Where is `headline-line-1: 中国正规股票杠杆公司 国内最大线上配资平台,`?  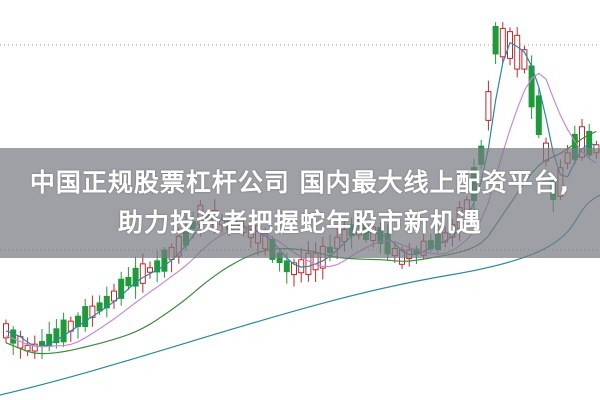
headline-line-1: 中国正规股票杠杆公司 国内最大线上配资平台, is located at coordinates (300, 182).